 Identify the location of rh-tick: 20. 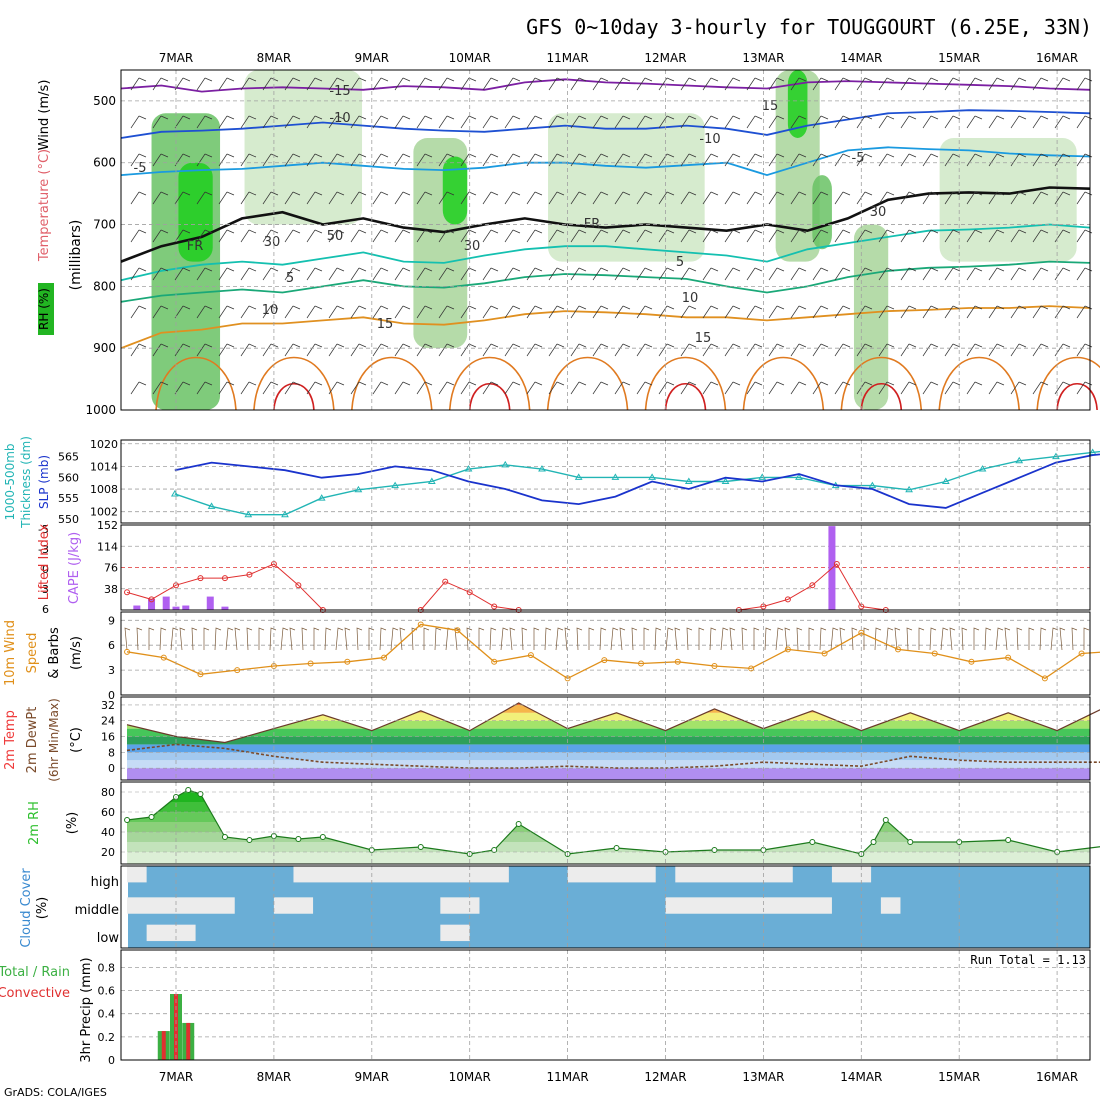
(108, 852).